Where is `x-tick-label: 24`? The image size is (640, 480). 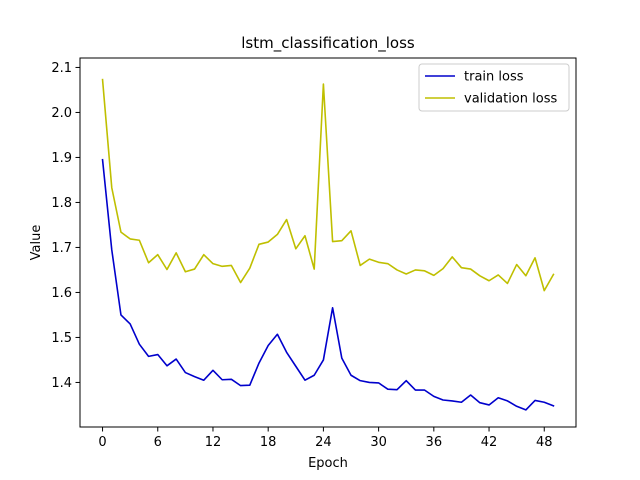 x-tick-label: 24 is located at coordinates (323, 442).